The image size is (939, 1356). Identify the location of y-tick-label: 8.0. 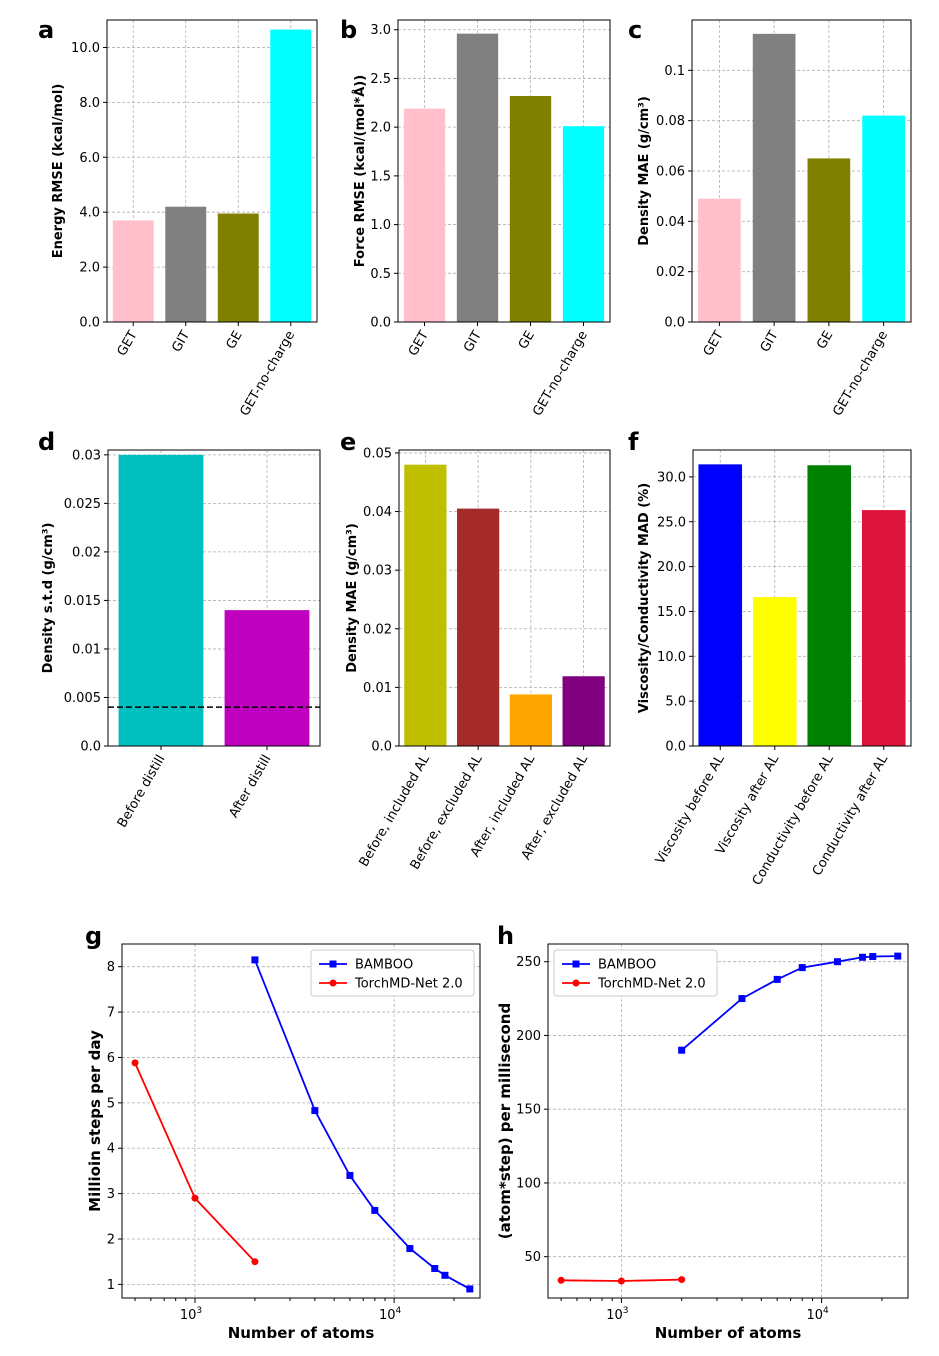
(89, 103).